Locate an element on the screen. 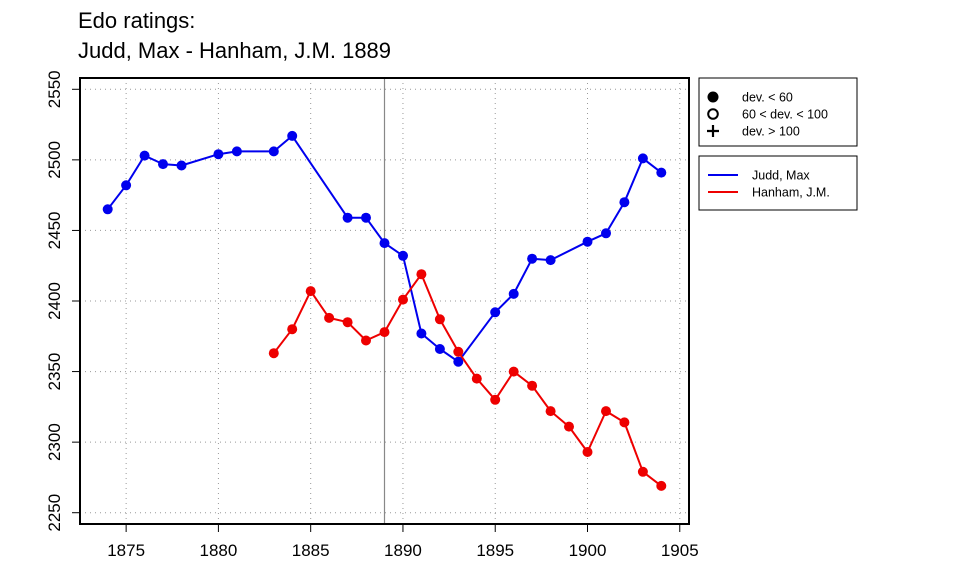  x-tick-label: 1895 is located at coordinates (495, 550).